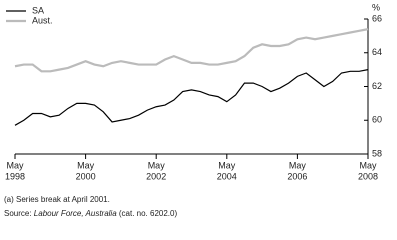 Image resolution: width=397 pixels, height=240 pixels. I want to click on legend-label: SA, so click(38, 10).